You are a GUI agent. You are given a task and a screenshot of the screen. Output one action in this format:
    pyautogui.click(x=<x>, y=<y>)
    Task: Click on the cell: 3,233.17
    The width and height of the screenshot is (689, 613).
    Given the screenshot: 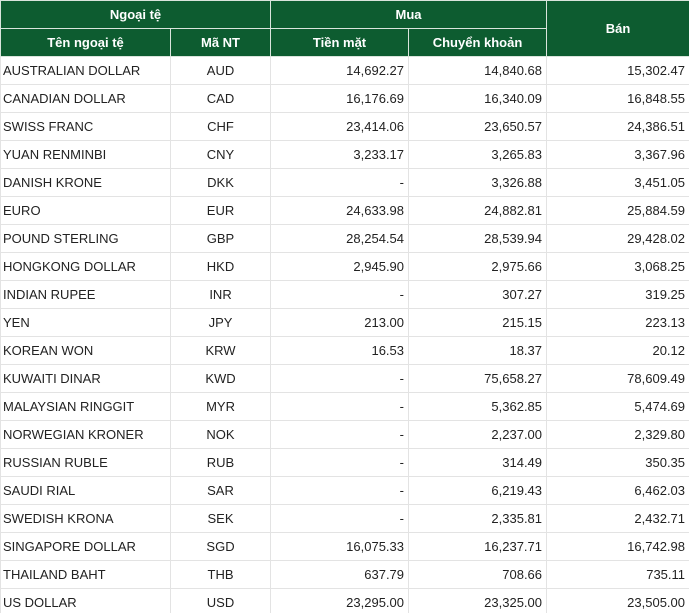 What is the action you would take?
    pyautogui.click(x=340, y=154)
    